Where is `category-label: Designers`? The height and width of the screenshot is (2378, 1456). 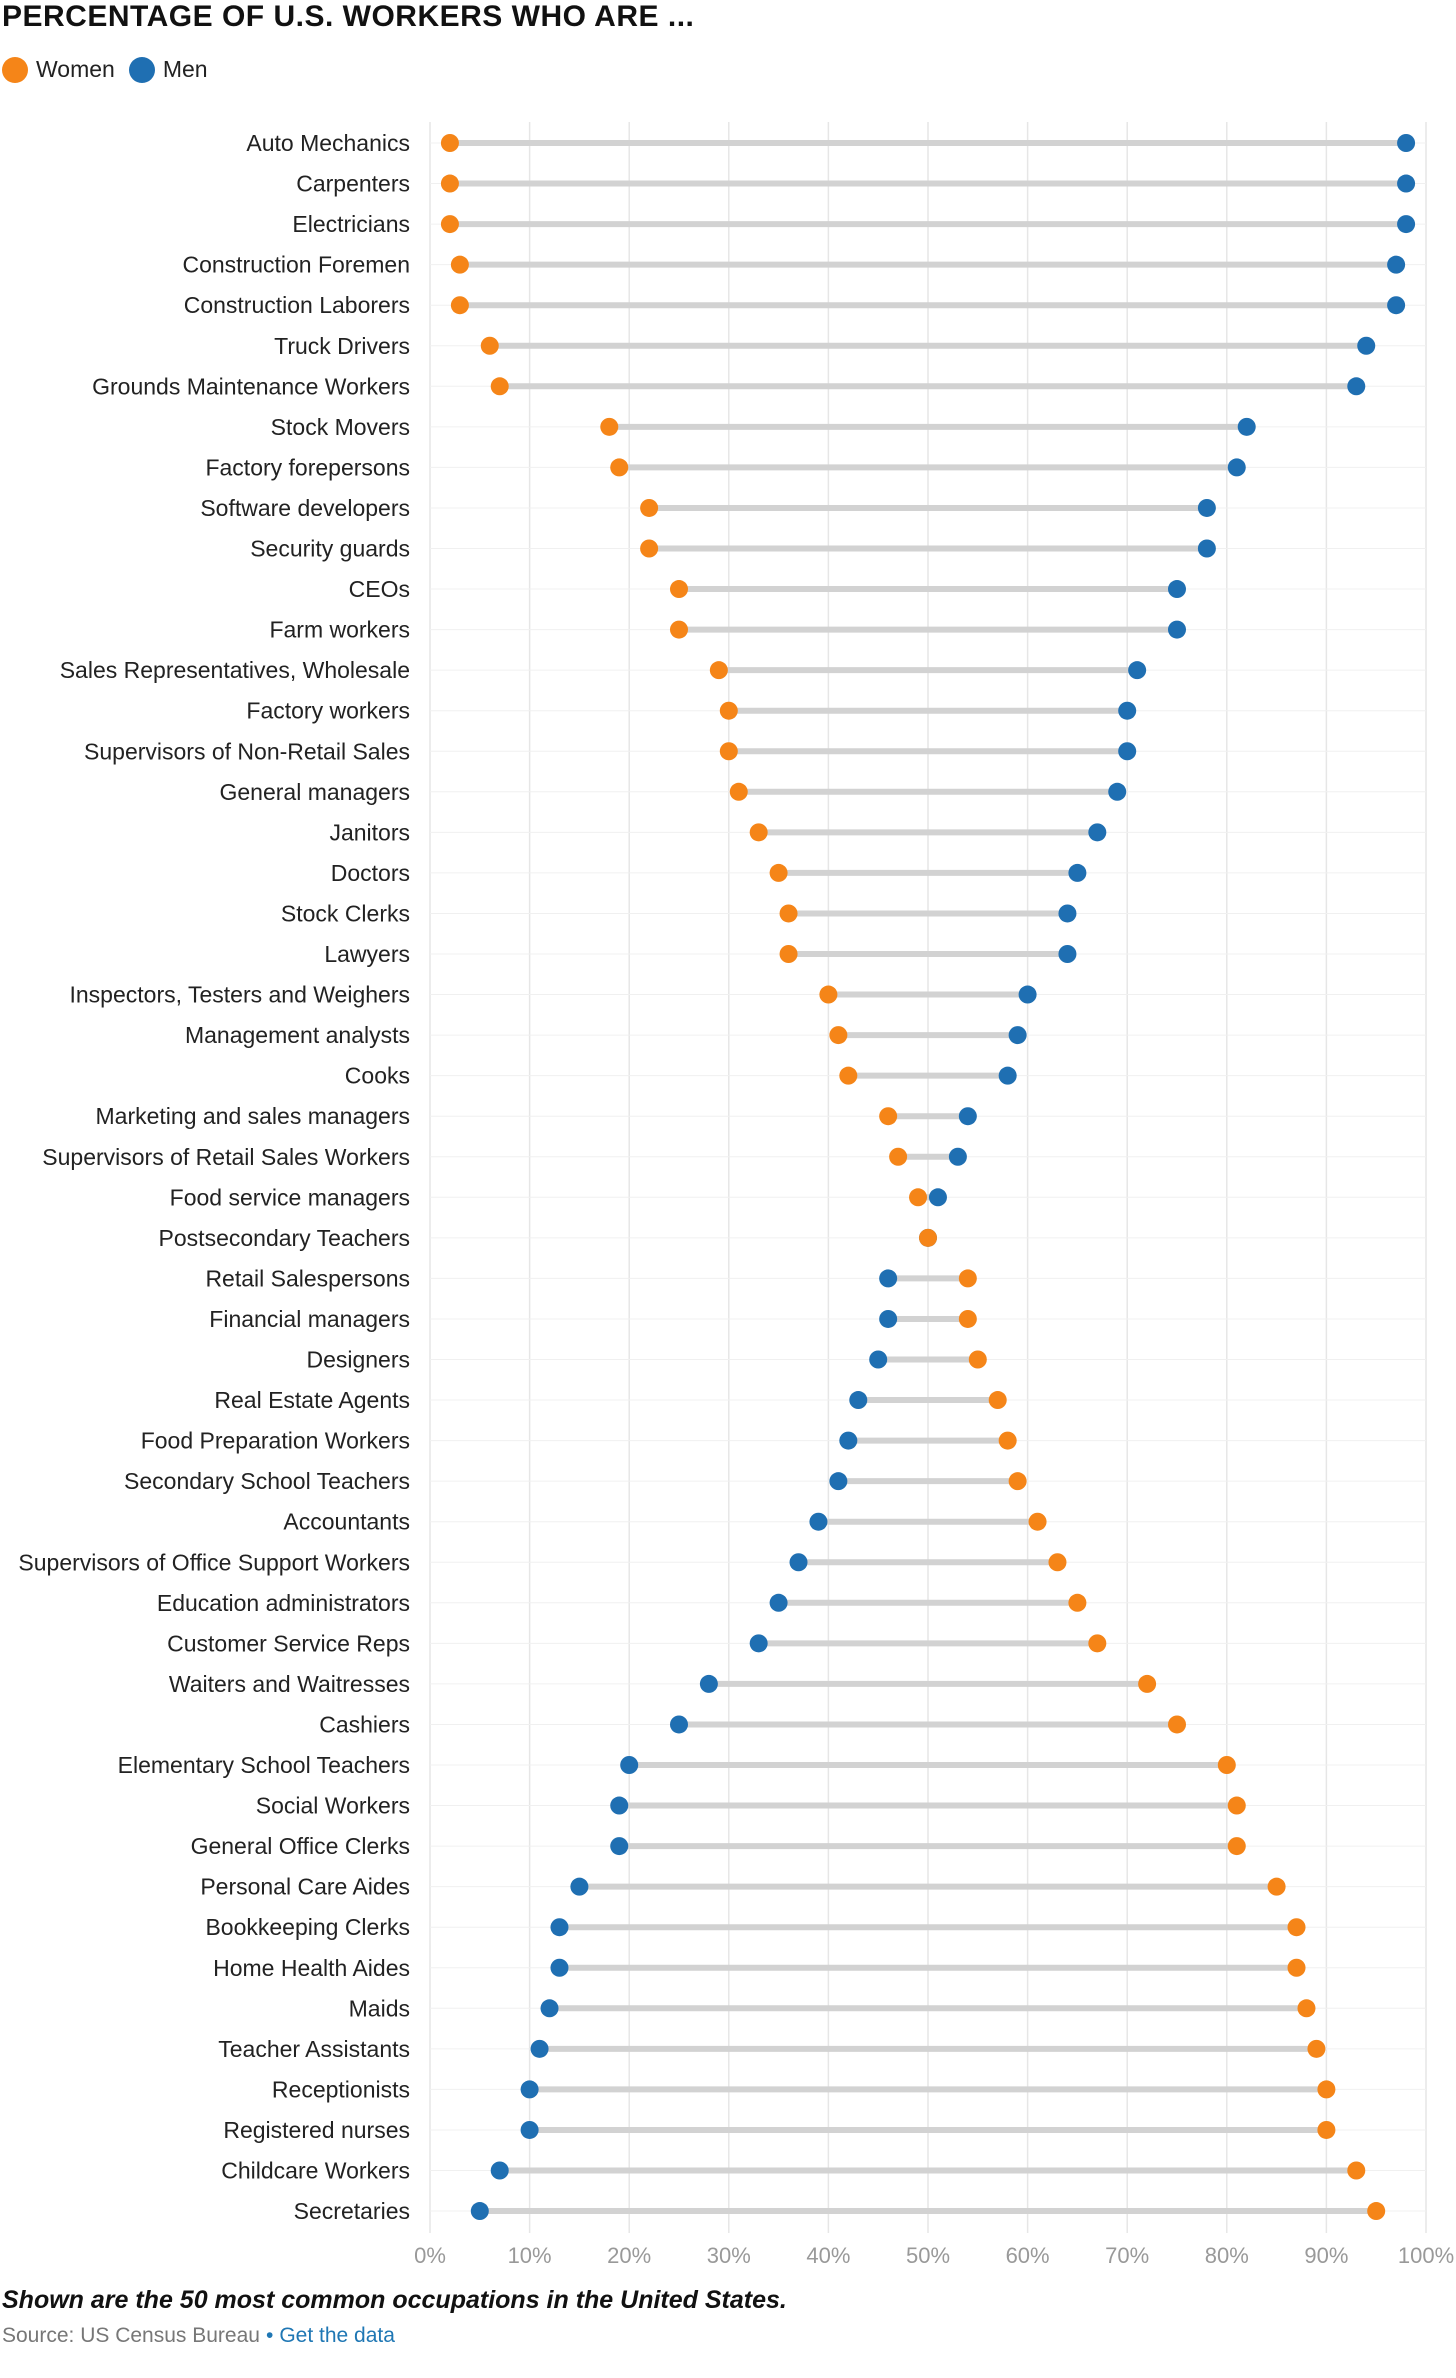 category-label: Designers is located at coordinates (358, 1360).